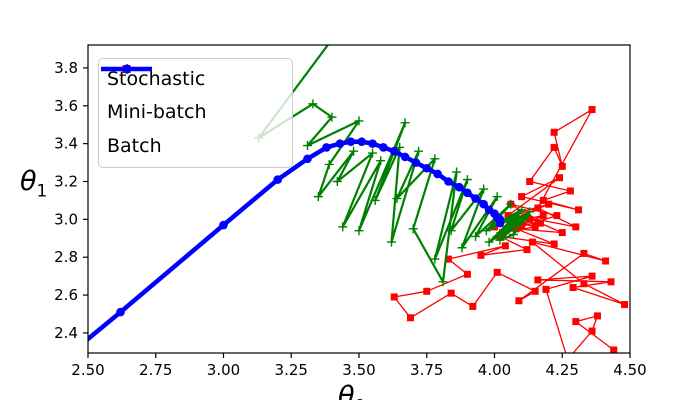  Describe the element at coordinates (66, 181) in the screenshot. I see `y-tick-label: 3.2` at that location.